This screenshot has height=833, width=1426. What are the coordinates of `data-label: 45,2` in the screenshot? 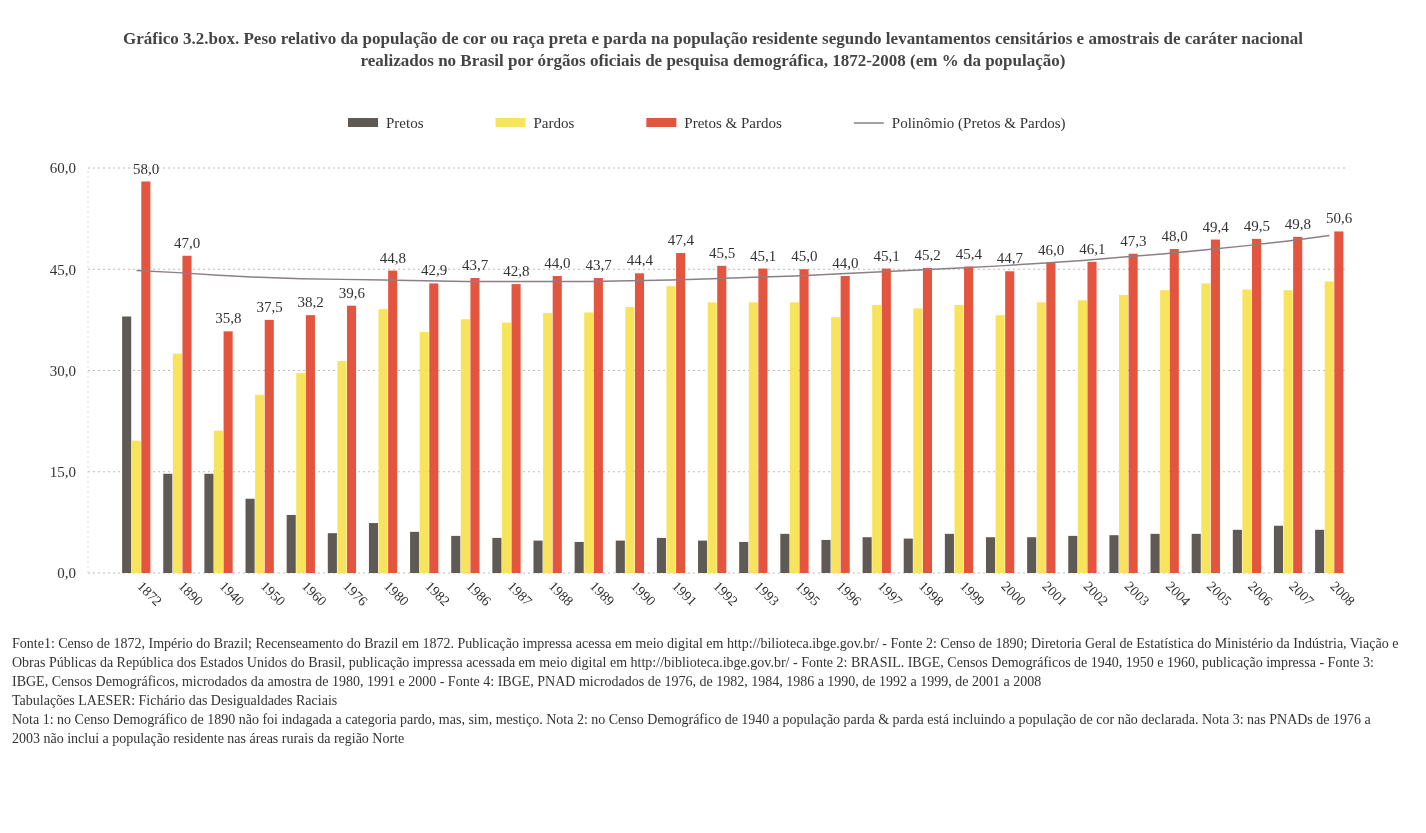 It's located at (927, 254).